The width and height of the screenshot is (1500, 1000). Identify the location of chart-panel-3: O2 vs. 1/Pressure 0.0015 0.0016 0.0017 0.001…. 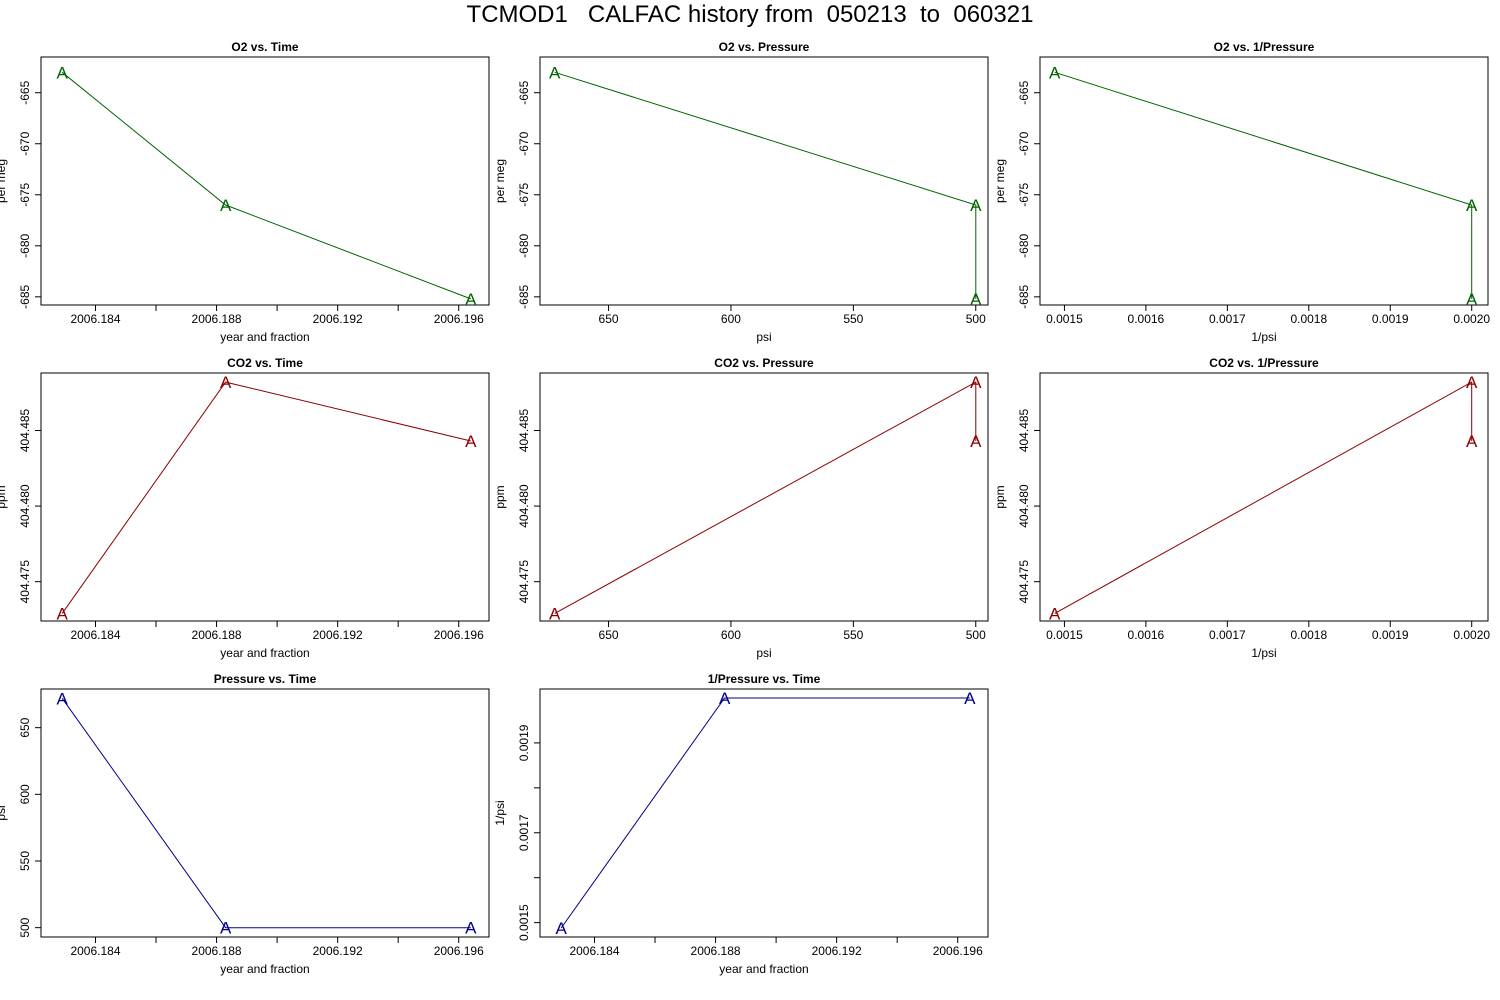
(1241, 192).